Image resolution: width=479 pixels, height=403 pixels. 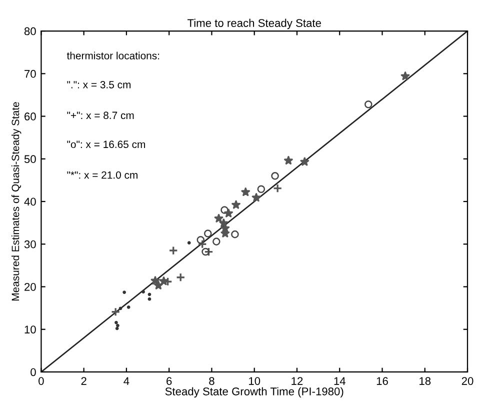 I want to click on y-axis-title: Measured Estimates of Quasi-Steady State, so click(x=16, y=201).